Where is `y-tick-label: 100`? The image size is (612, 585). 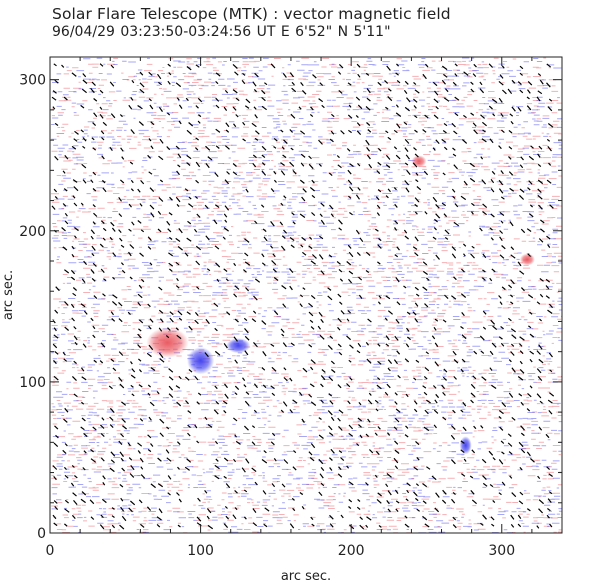
y-tick-label: 100 is located at coordinates (32, 383).